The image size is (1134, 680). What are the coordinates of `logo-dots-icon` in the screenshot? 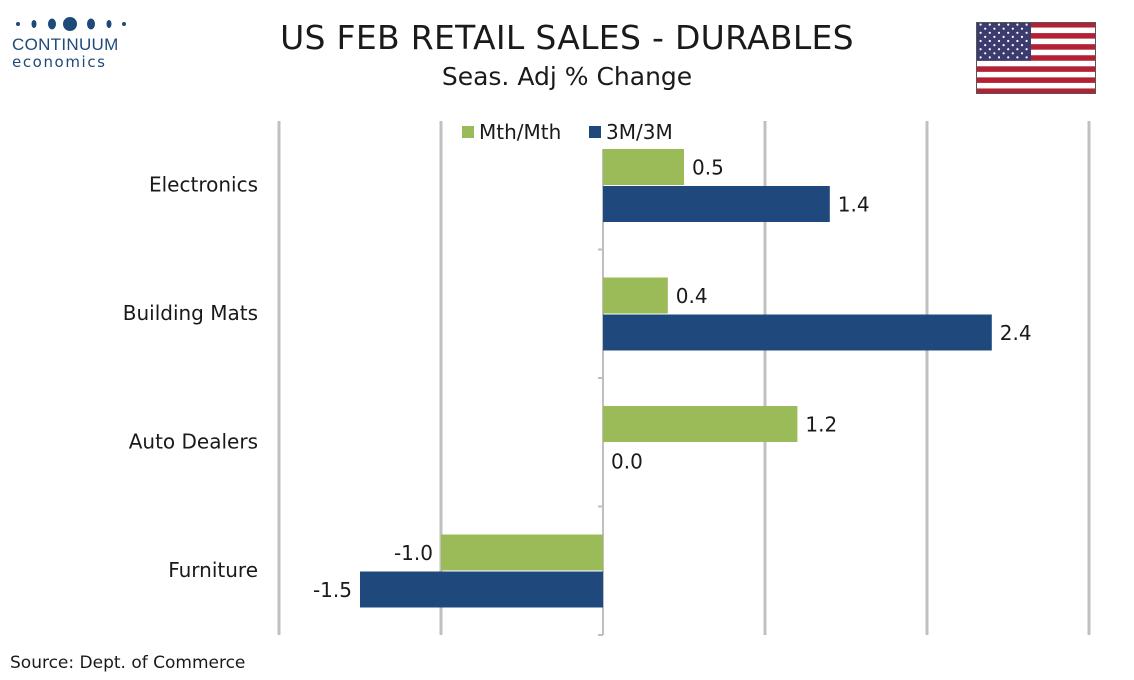 It's located at (77, 24).